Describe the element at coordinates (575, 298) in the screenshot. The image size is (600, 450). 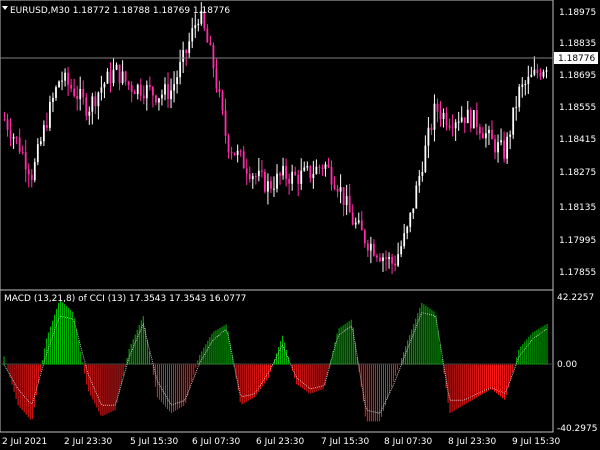
I see `macd-level: 42.2257` at that location.